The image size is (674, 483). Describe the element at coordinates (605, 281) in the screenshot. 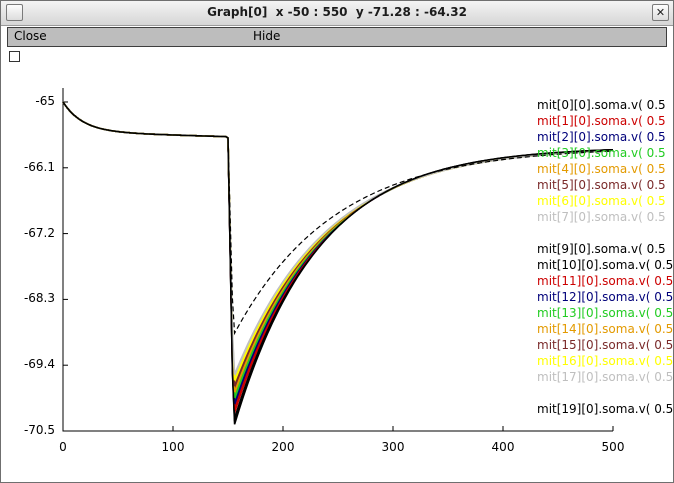

I see `legend-entry: mit[11][0].soma.v( 0.5` at that location.